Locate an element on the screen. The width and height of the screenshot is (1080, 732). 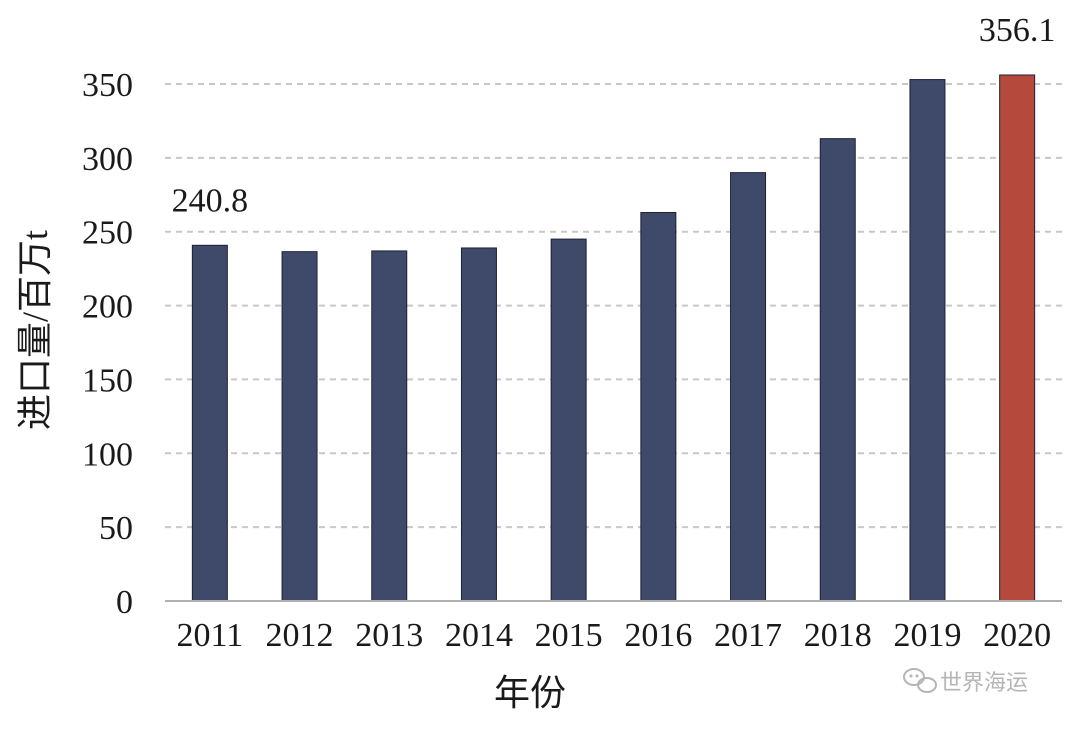
x-tick-label: 2011 is located at coordinates (209, 635).